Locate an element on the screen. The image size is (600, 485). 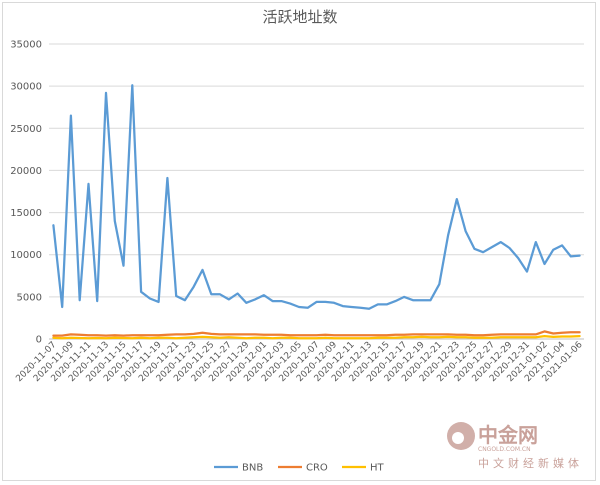
legend-label-ht: HT is located at coordinates (377, 468).